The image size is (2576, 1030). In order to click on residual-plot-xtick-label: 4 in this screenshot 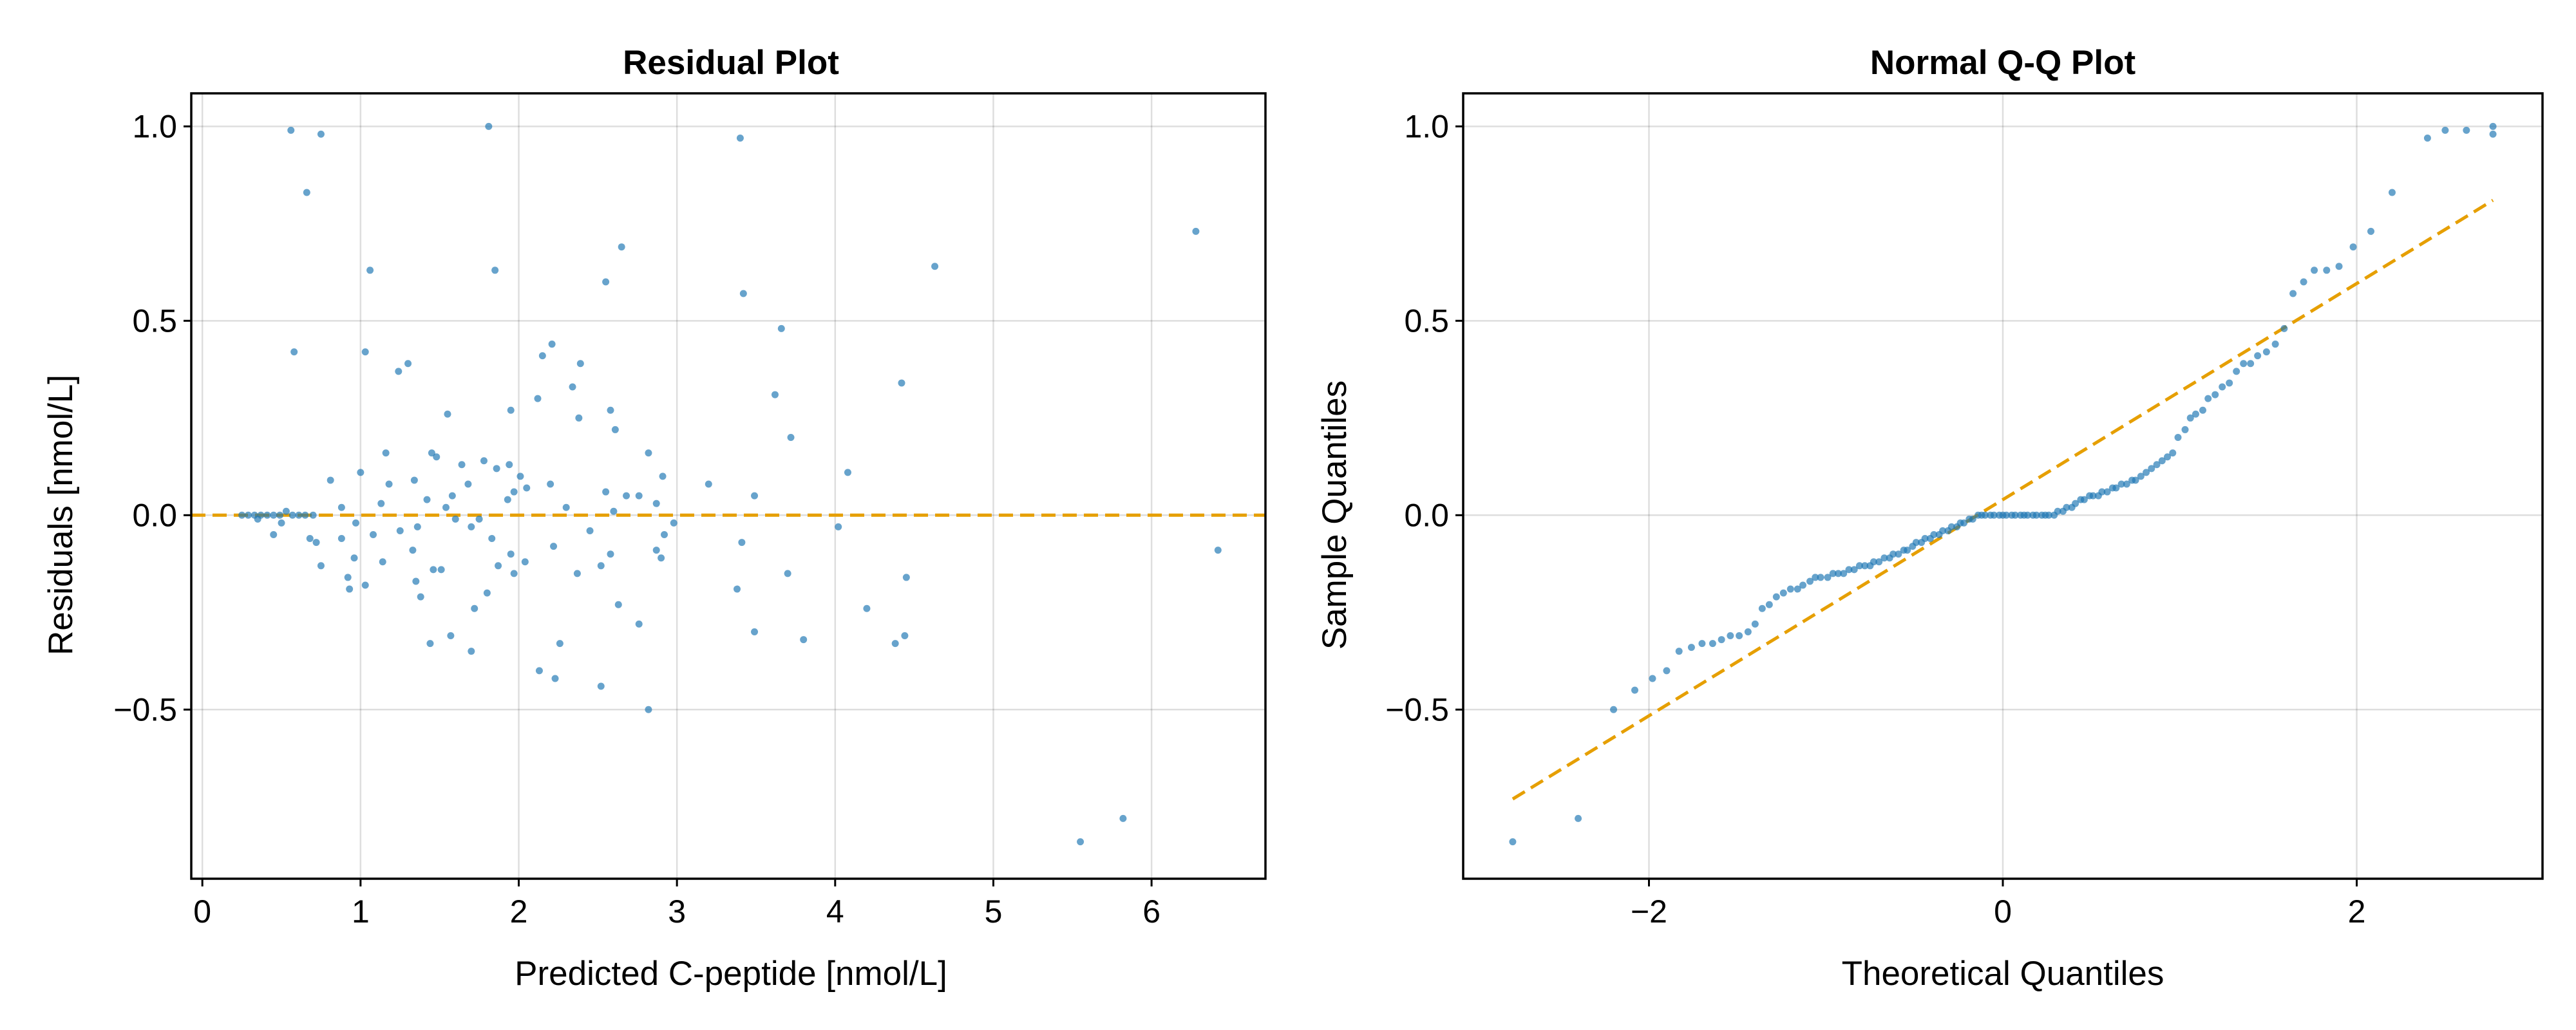, I will do `click(835, 912)`.